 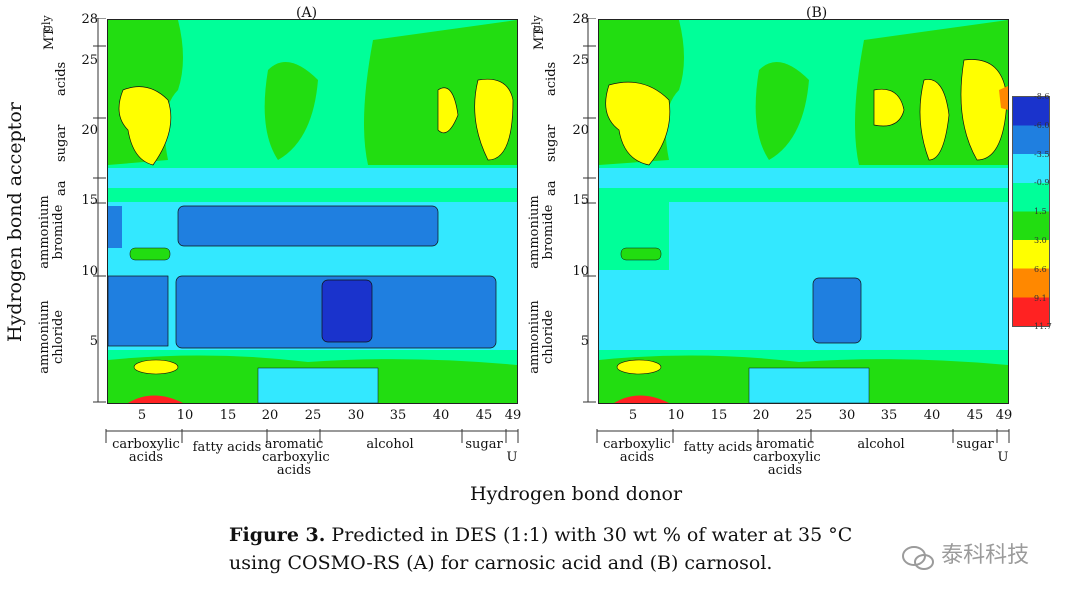 What do you see at coordinates (1042, 182) in the screenshot?
I see `colorbar-label: -0.9` at bounding box center [1042, 182].